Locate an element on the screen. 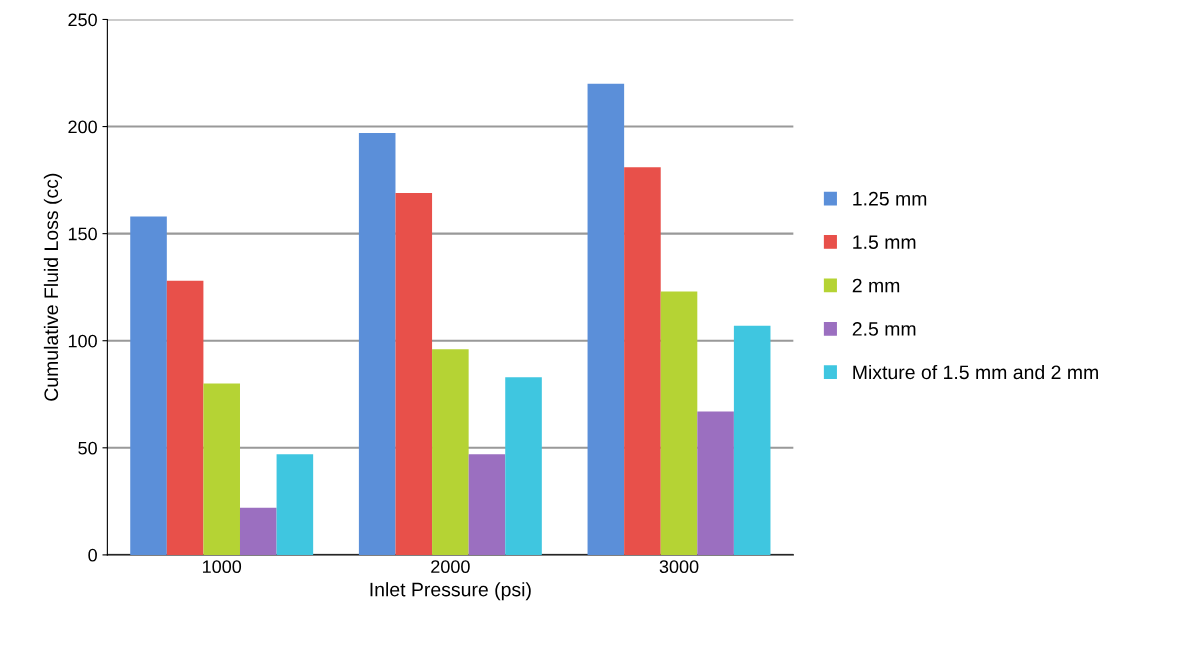 The width and height of the screenshot is (1193, 649). y-tick-label: 200 is located at coordinates (82, 127).